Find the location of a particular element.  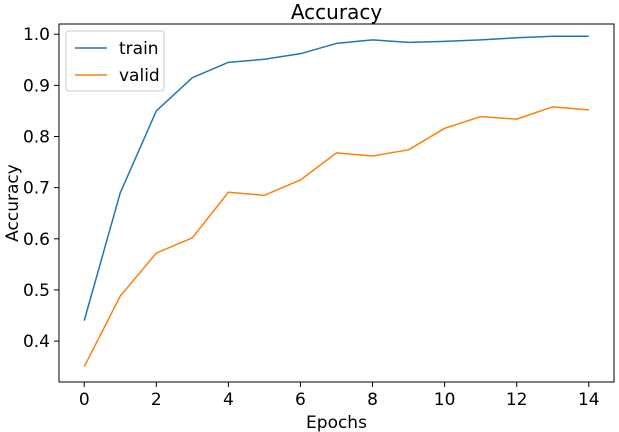

x-tick-label: 10 is located at coordinates (445, 400).